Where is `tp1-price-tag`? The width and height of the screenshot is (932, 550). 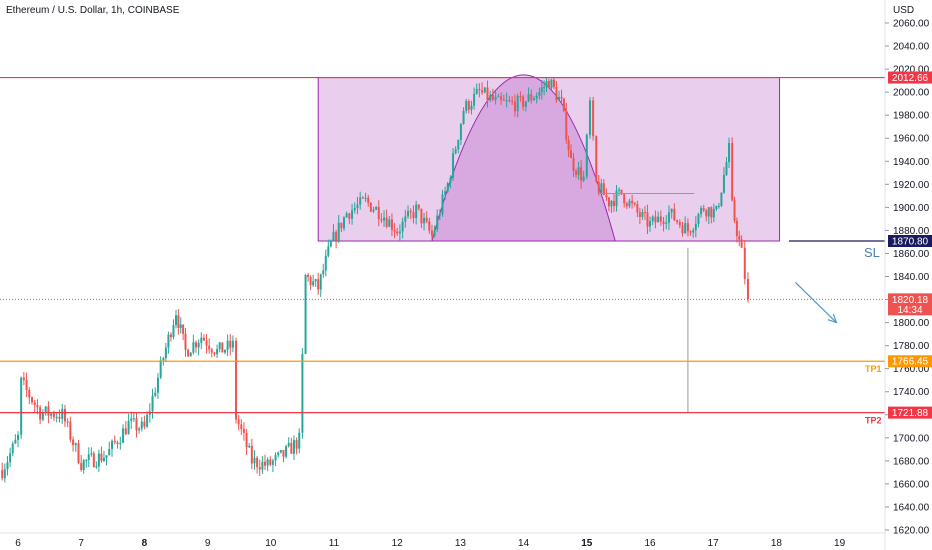 tp1-price-tag is located at coordinates (910, 361).